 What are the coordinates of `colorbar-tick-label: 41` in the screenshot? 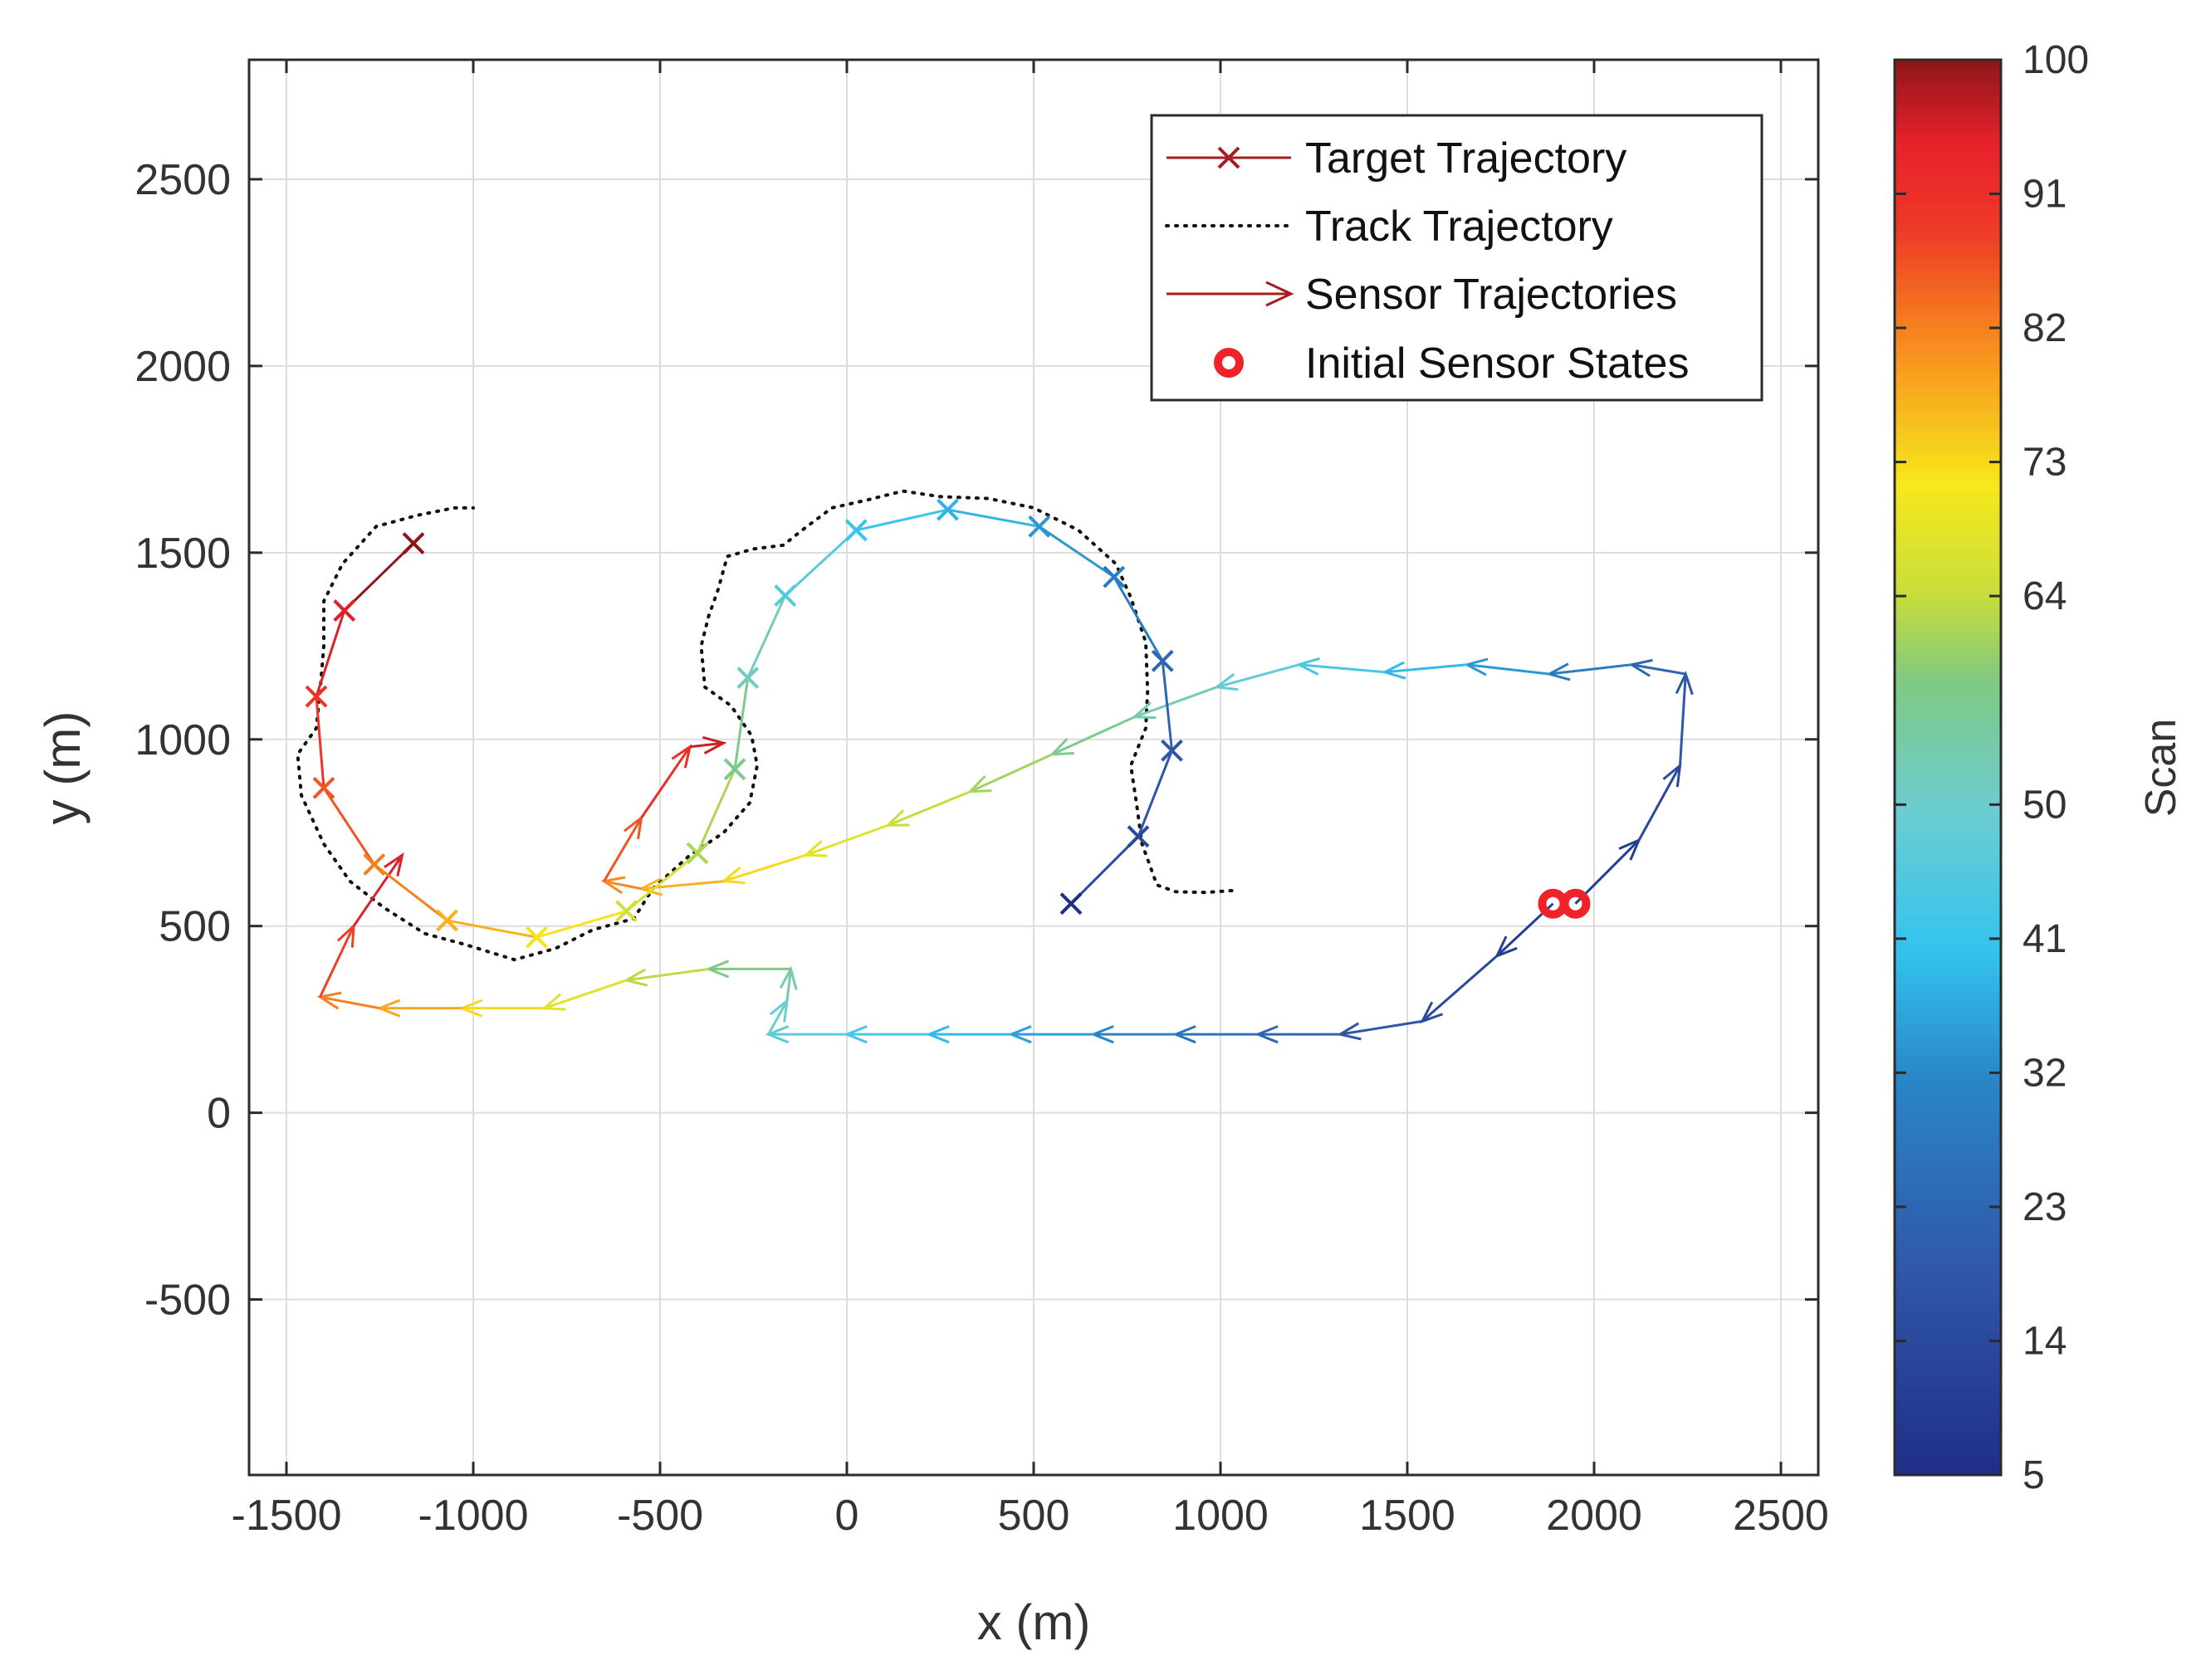 It's located at (2045, 939).